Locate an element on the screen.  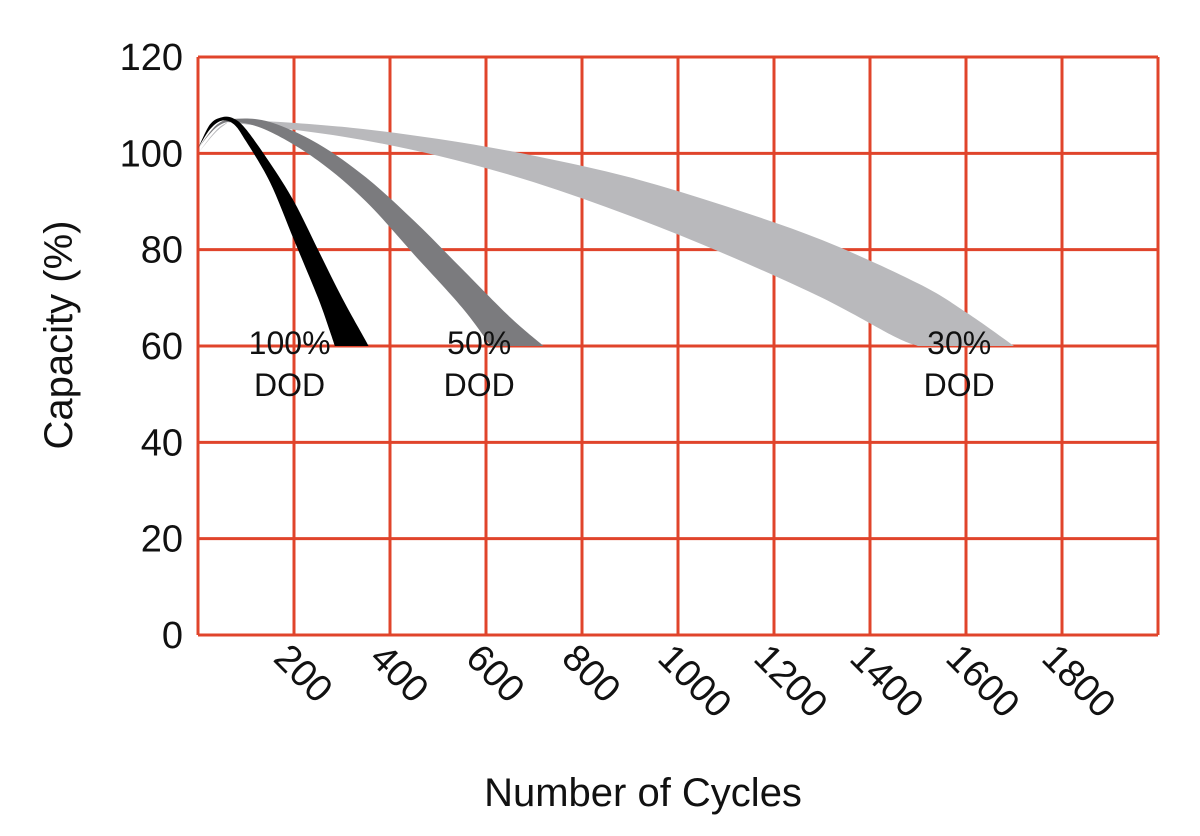
x-tick-label: 600 is located at coordinates (495, 674).